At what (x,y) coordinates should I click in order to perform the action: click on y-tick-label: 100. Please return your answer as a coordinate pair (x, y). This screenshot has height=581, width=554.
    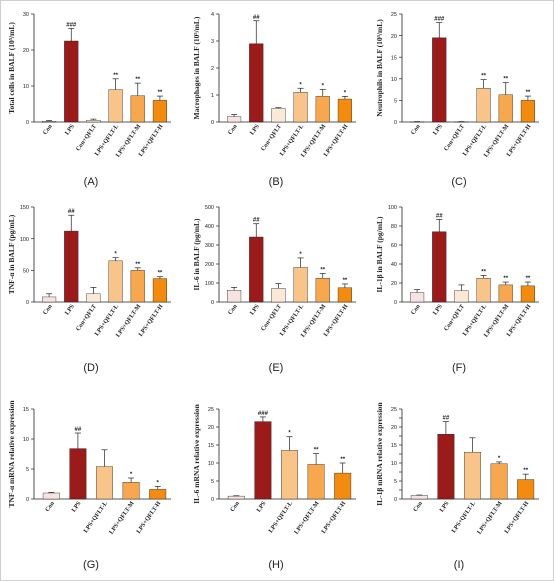
    Looking at the image, I should click on (24, 240).